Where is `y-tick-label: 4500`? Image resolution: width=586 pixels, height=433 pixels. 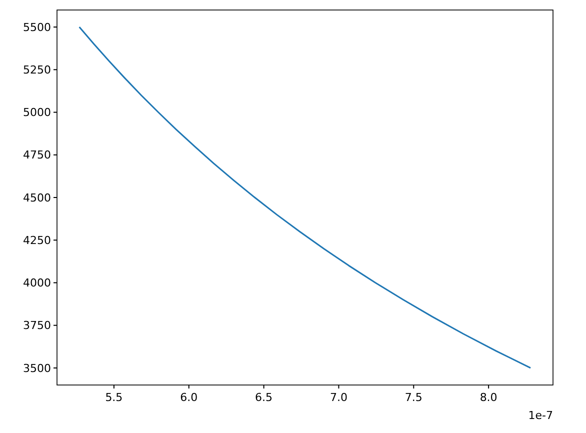 y-tick-label: 4500 is located at coordinates (37, 197).